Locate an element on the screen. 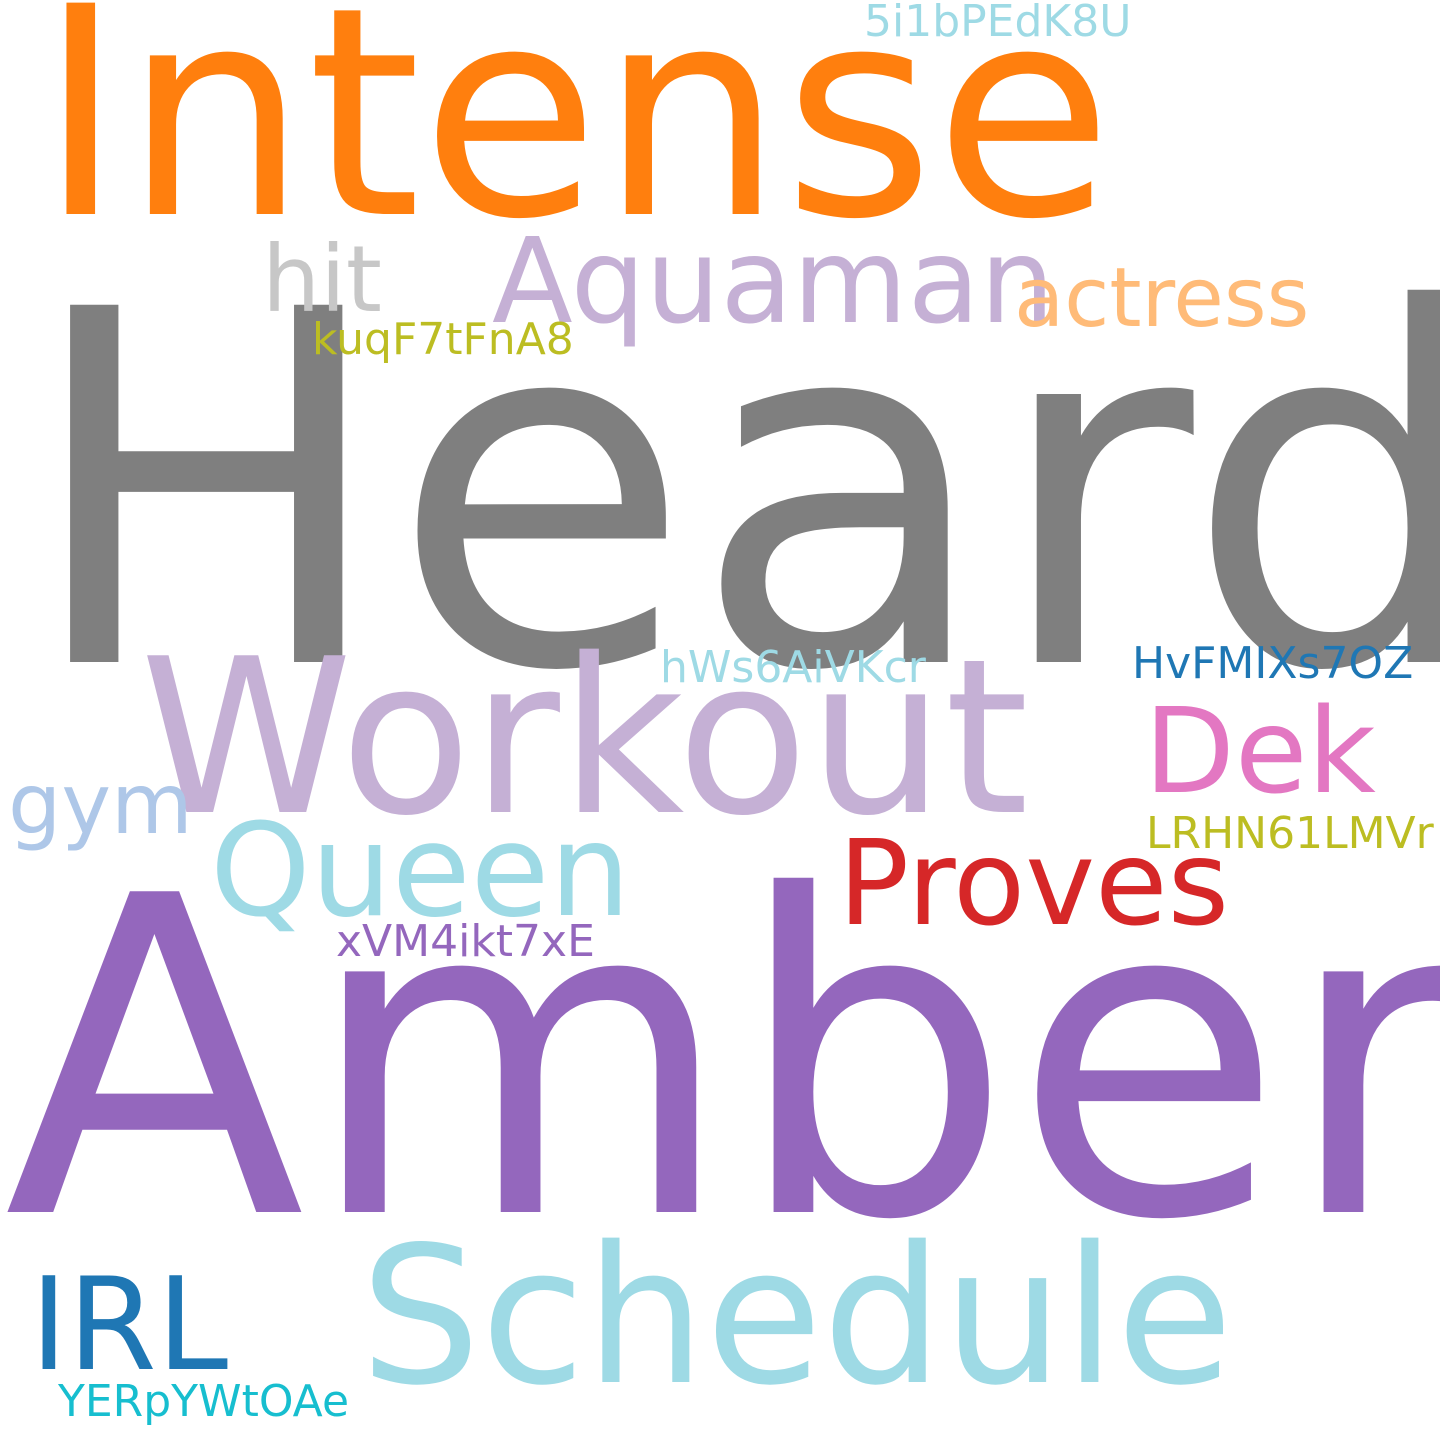  word-YERpYWtOAe: YERpYWtOAe is located at coordinates (204, 1401).